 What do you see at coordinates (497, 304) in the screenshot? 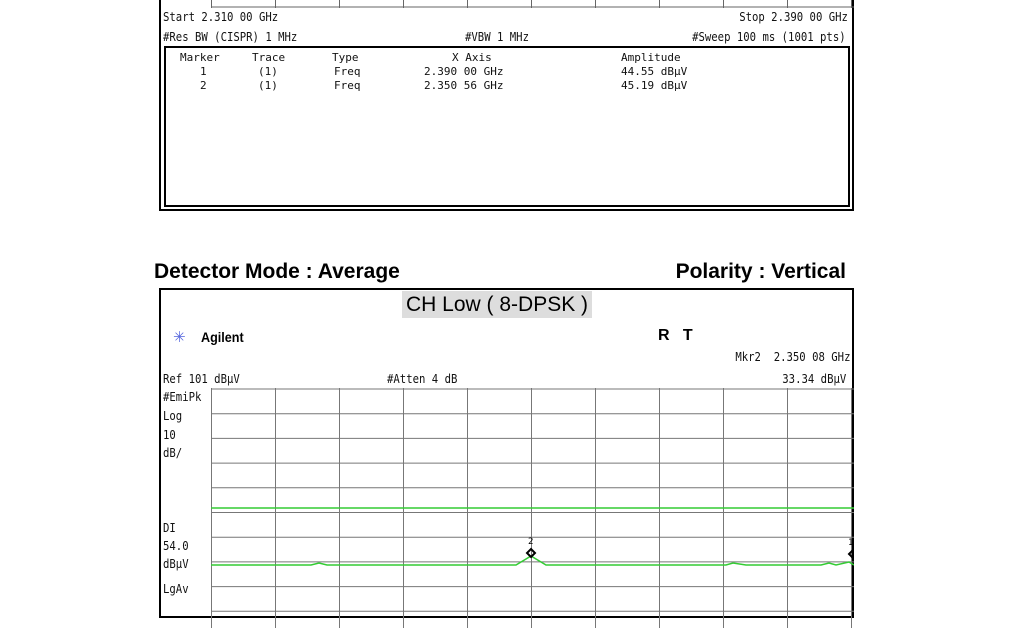
I see `plot-title: CH Low ( 8-DPSK )` at bounding box center [497, 304].